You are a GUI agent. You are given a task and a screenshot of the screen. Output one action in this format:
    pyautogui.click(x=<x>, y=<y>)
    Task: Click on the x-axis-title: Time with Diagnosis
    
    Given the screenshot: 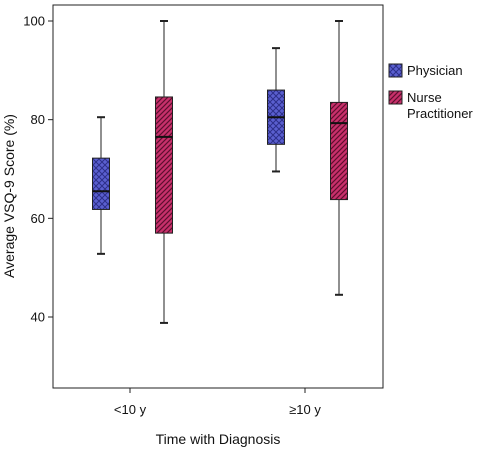 What is the action you would take?
    pyautogui.click(x=218, y=439)
    